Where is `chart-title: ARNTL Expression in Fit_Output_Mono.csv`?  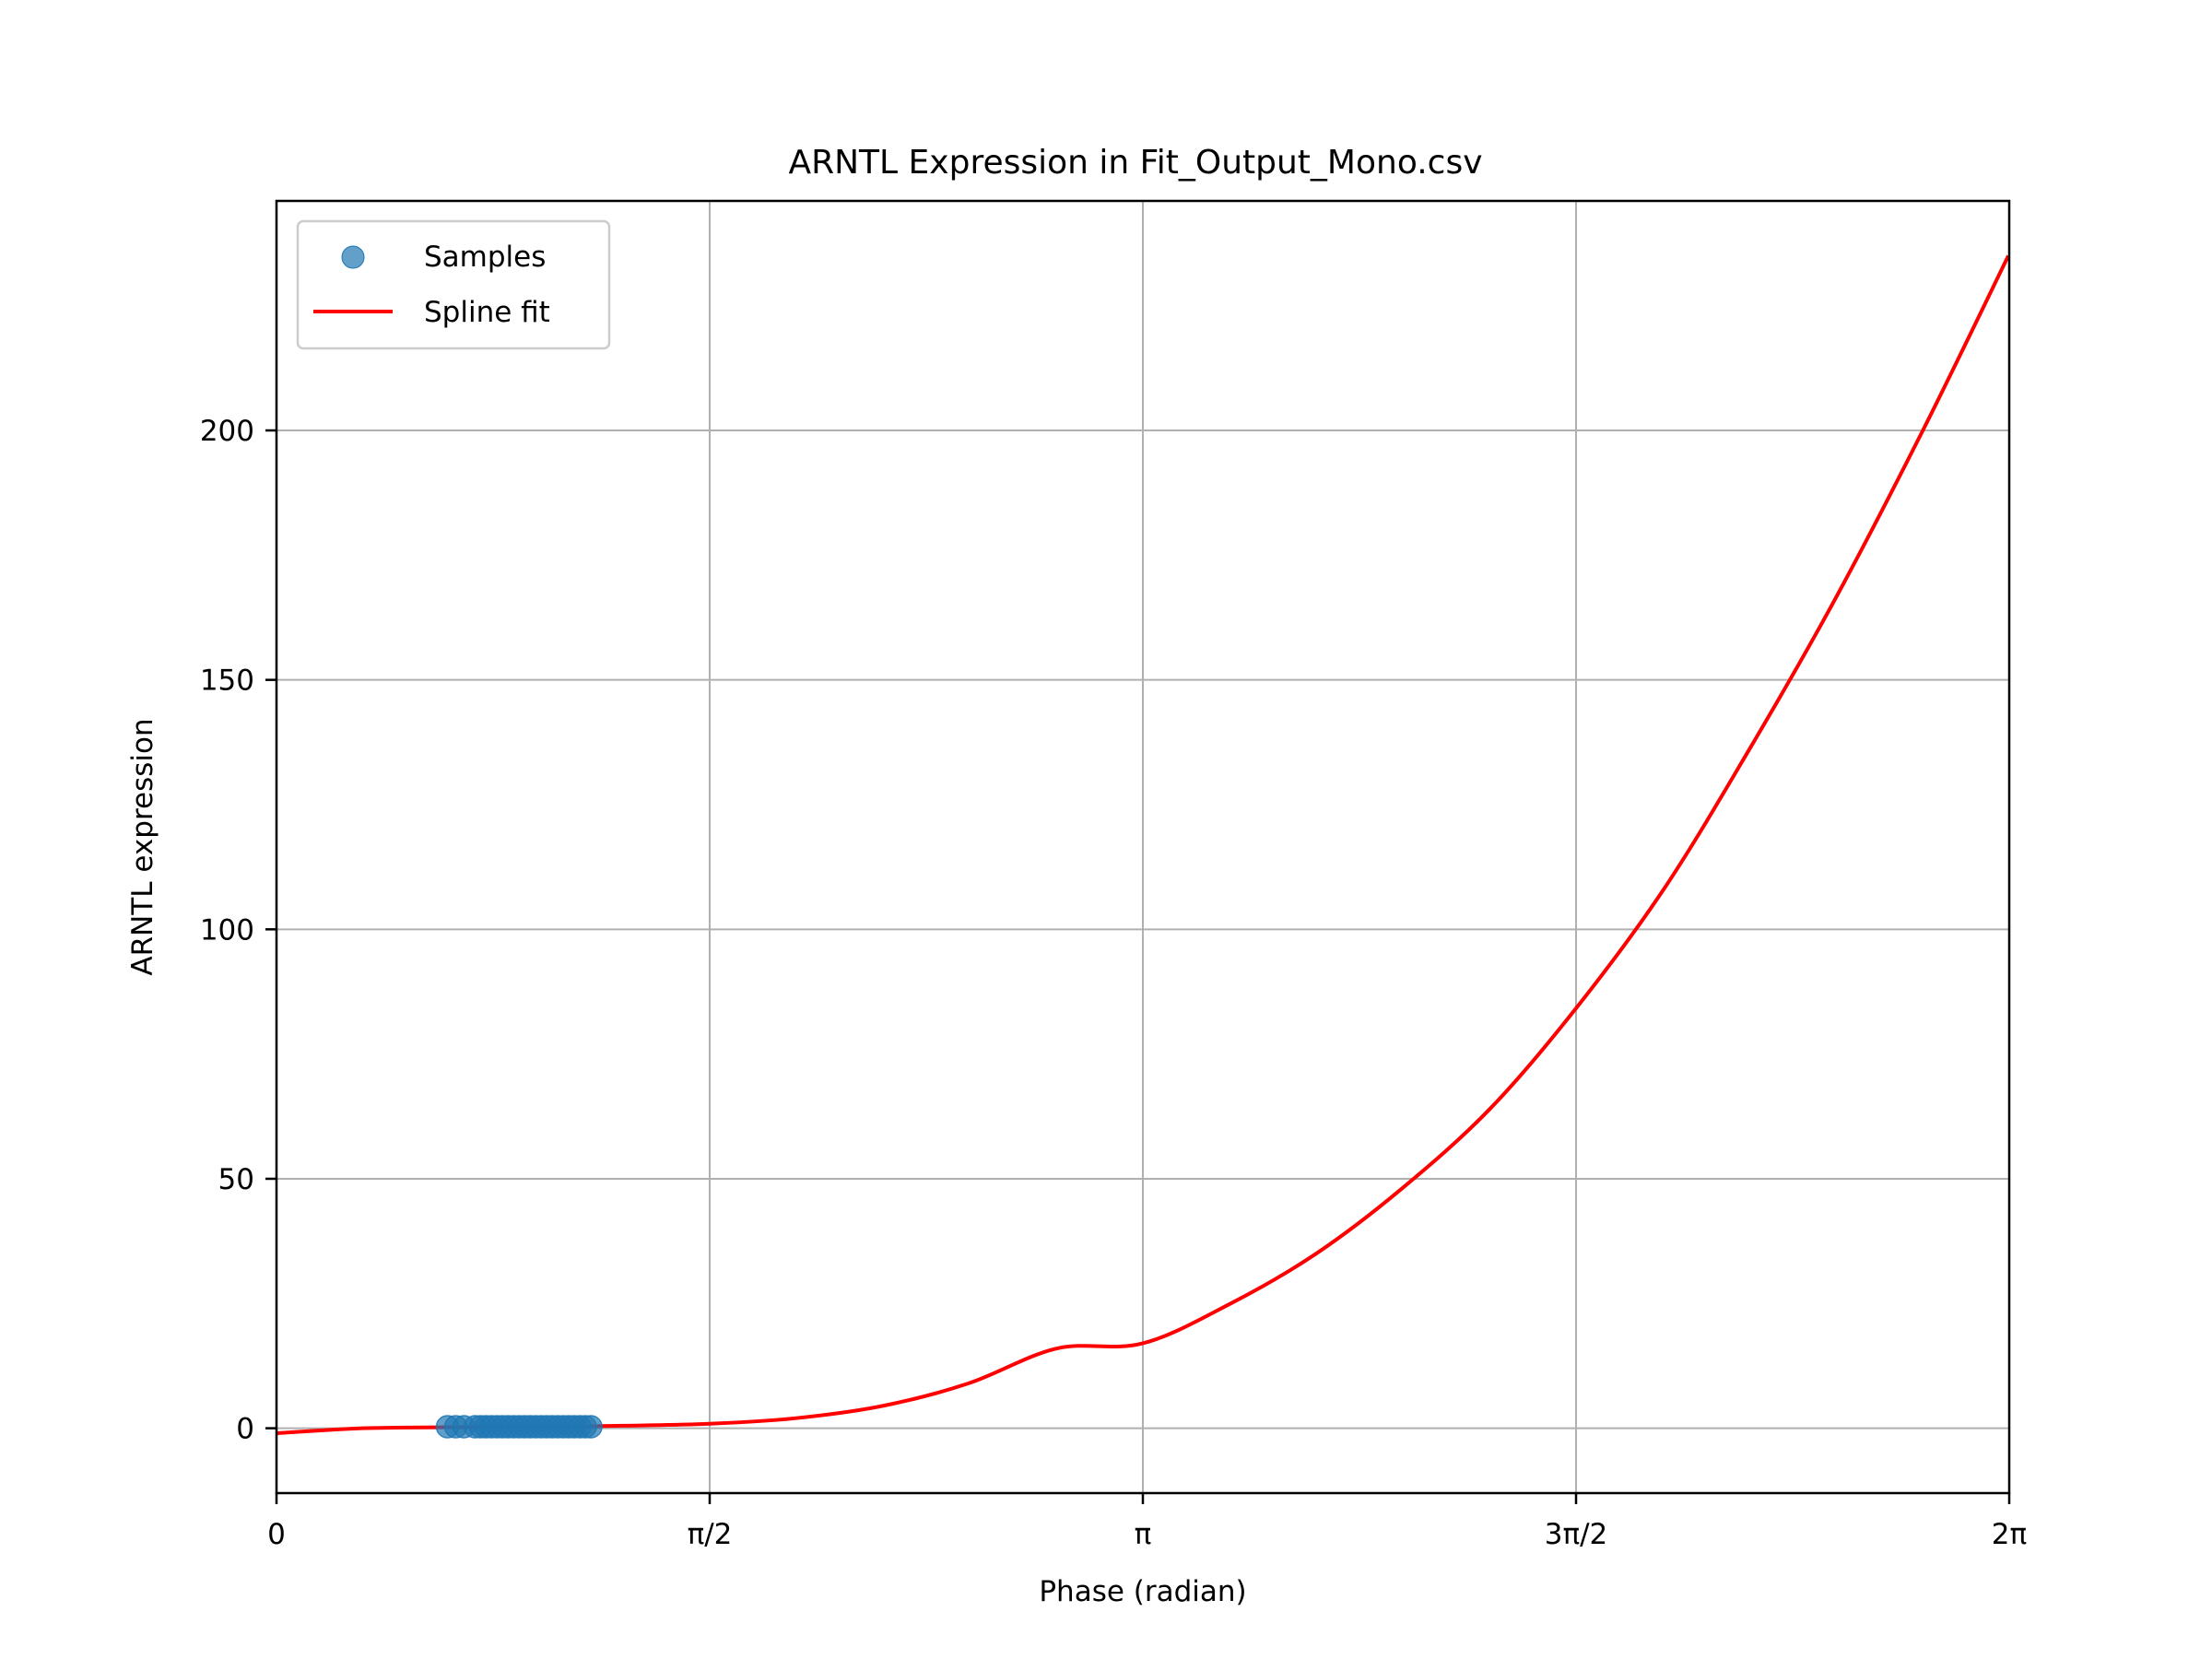 chart-title: ARNTL Expression in Fit_Output_Mono.csv is located at coordinates (1135, 163).